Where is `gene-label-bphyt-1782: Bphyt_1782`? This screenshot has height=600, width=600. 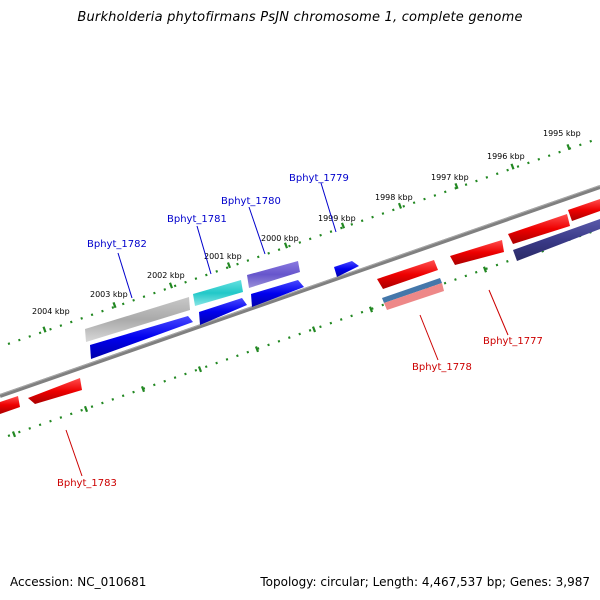 gene-label-bphyt-1782: Bphyt_1782 is located at coordinates (117, 244).